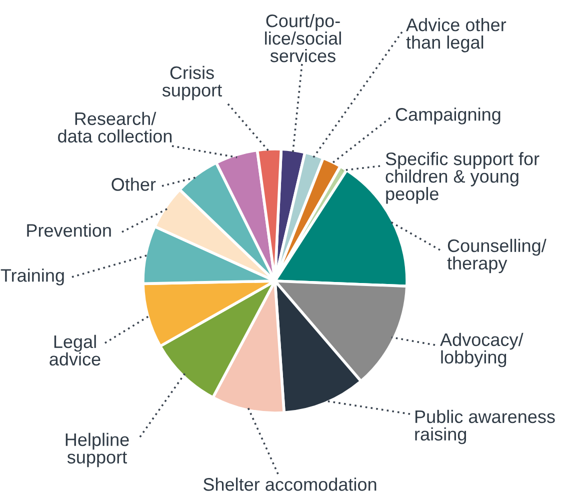  What do you see at coordinates (134, 184) in the screenshot?
I see `slice-label: Other` at bounding box center [134, 184].